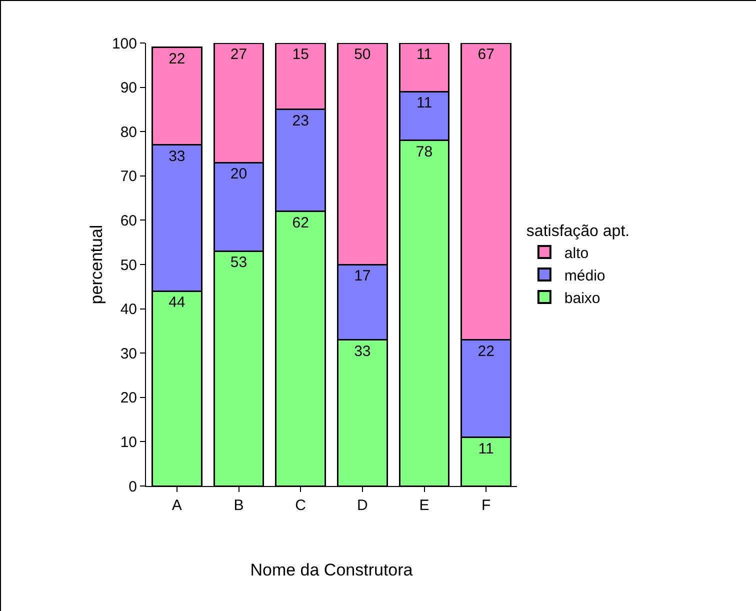 Image resolution: width=756 pixels, height=611 pixels. What do you see at coordinates (582, 298) in the screenshot?
I see `legend-label: baixo` at bounding box center [582, 298].